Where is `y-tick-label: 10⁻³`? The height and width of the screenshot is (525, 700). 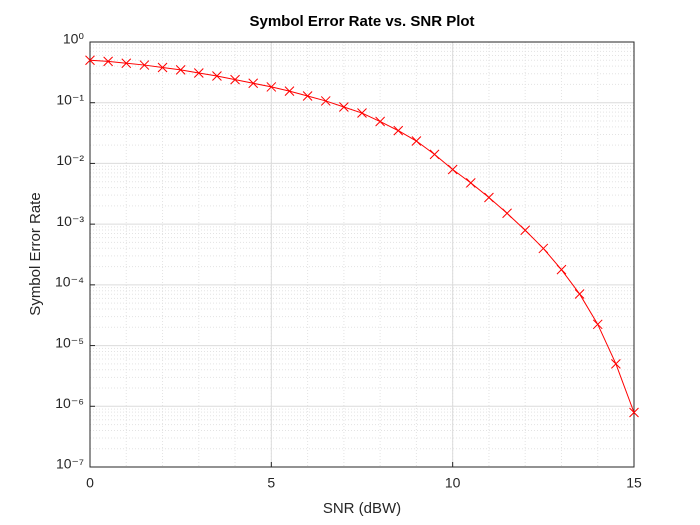
y-tick-label: 10⁻³ is located at coordinates (70, 221).